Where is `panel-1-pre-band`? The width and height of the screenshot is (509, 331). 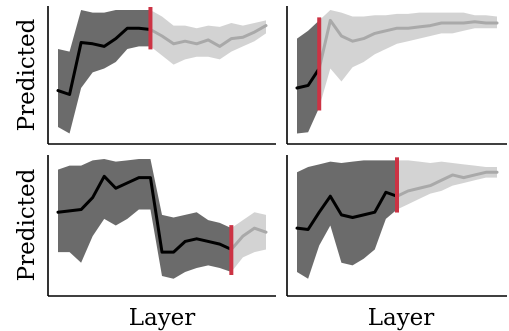 panel-1-pre-band is located at coordinates (104, 72).